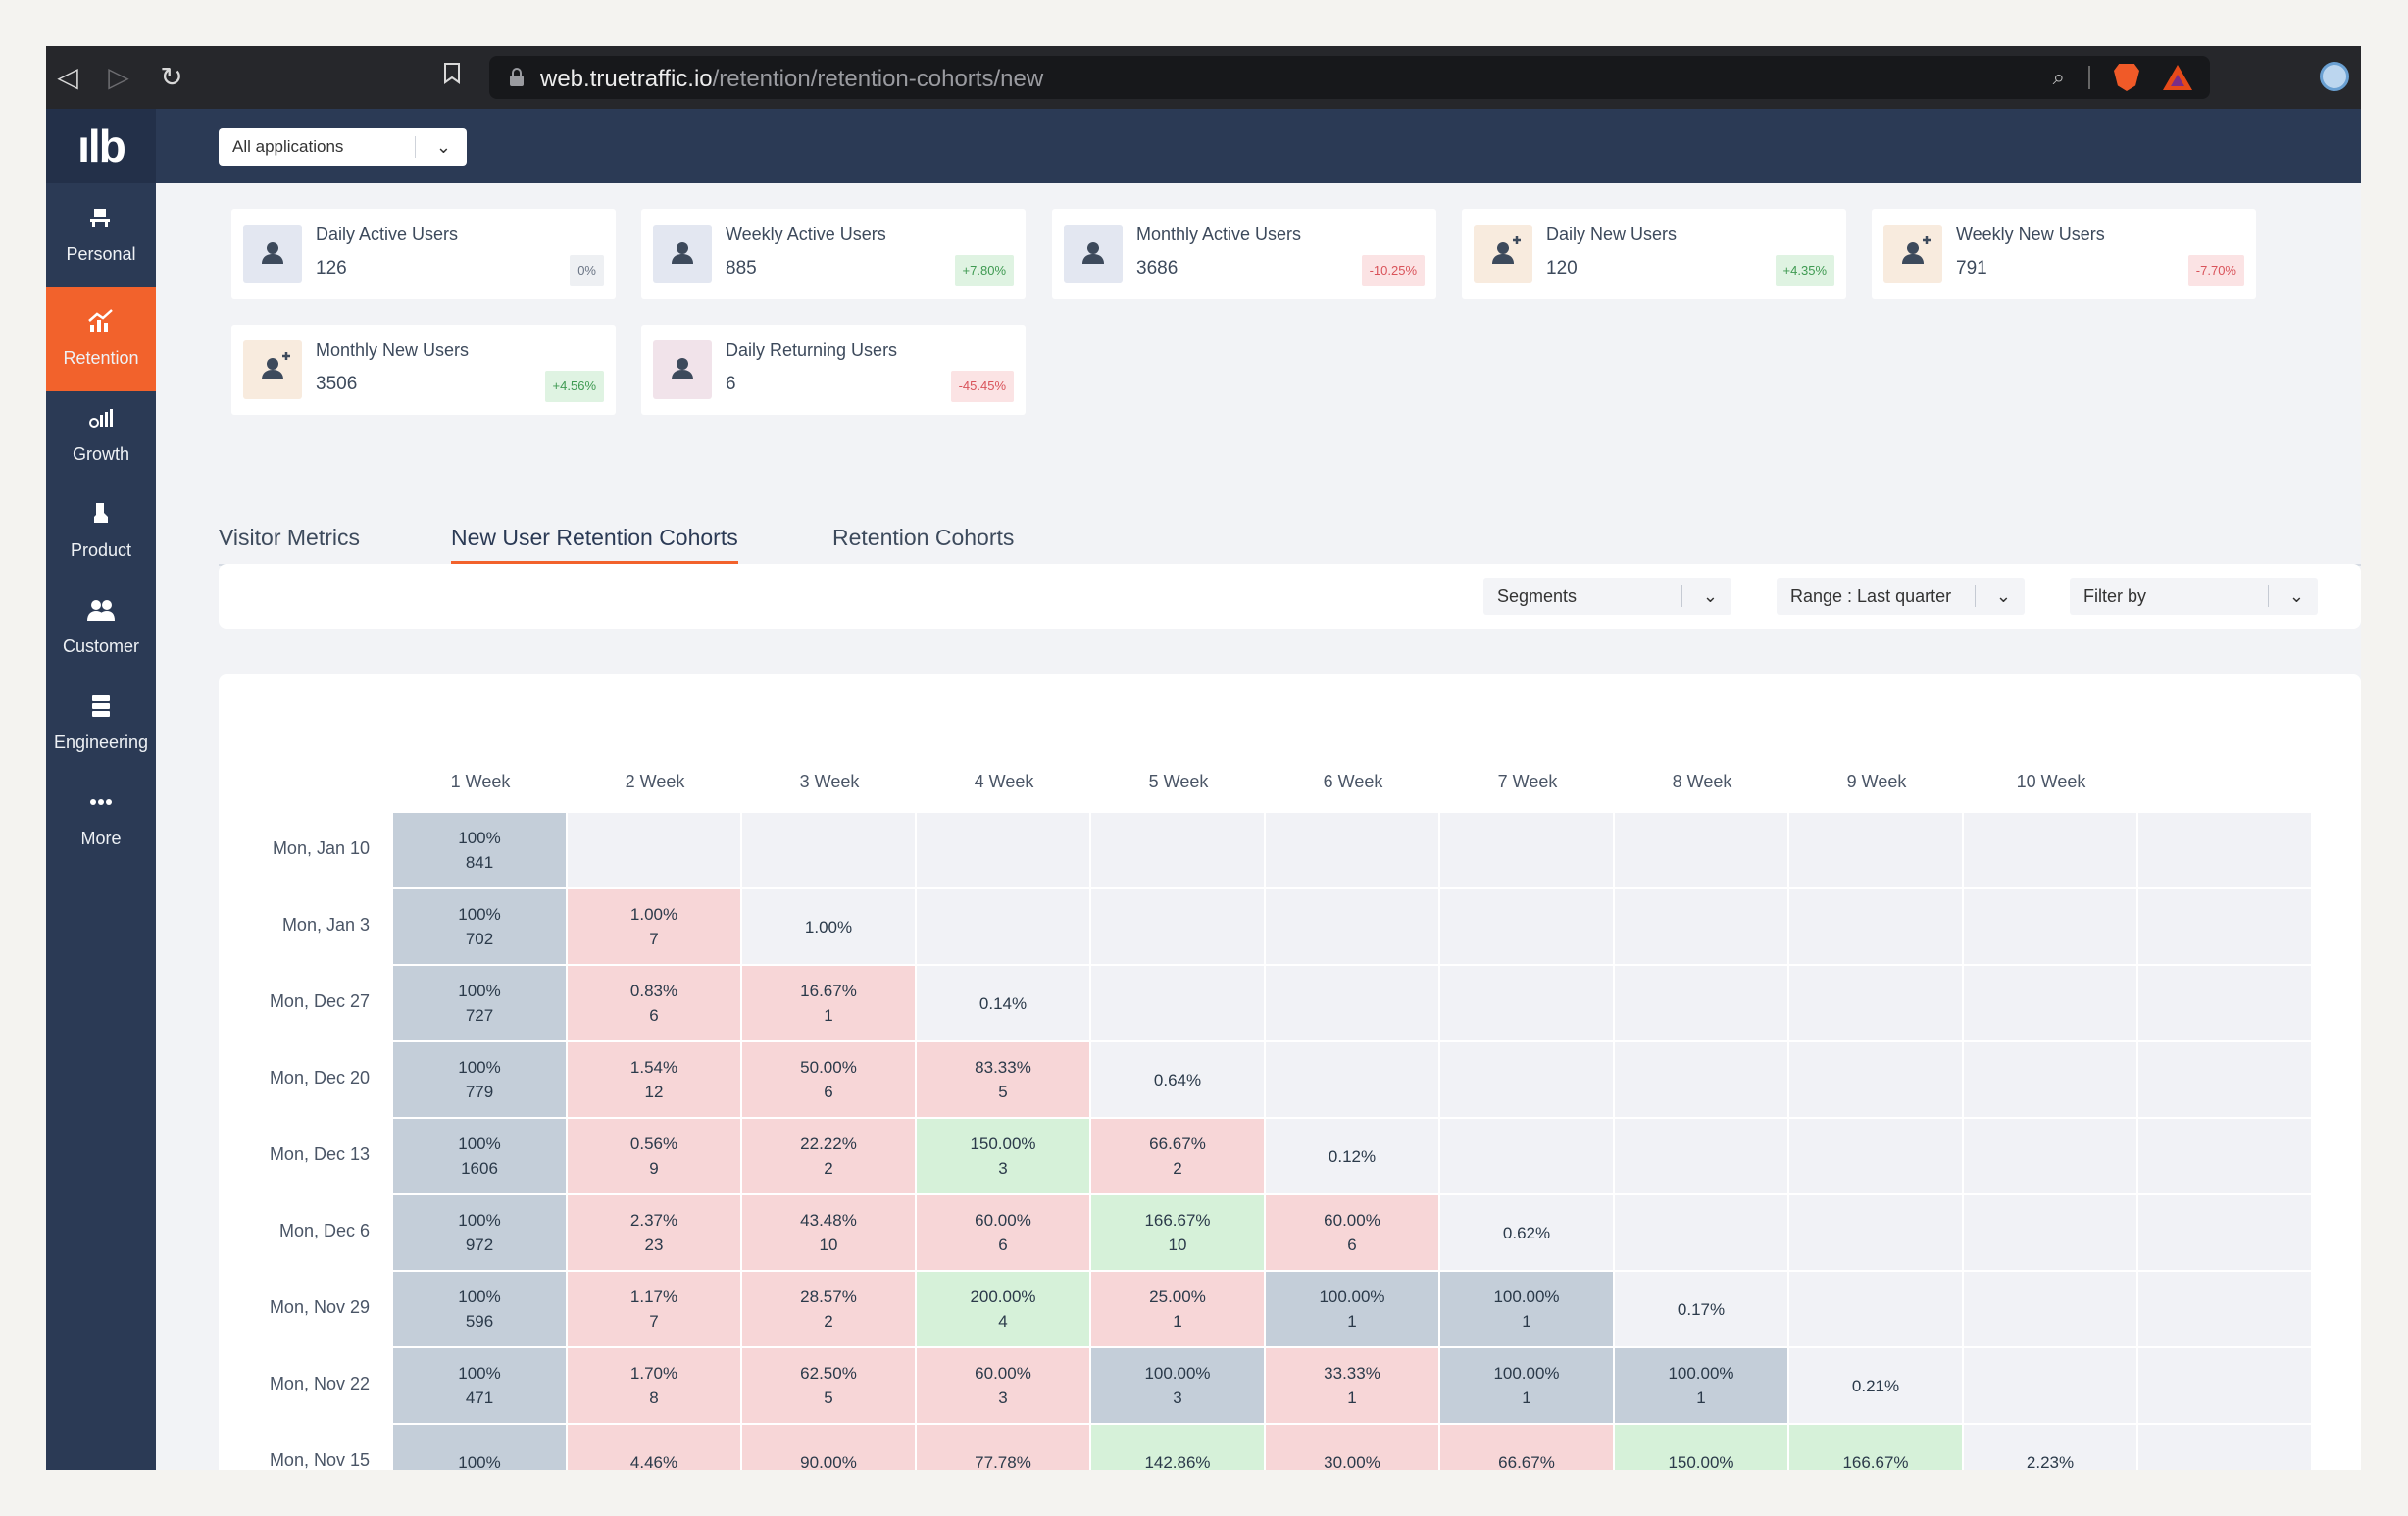 The width and height of the screenshot is (2408, 1516). I want to click on back-icon: ◁, so click(67, 77).